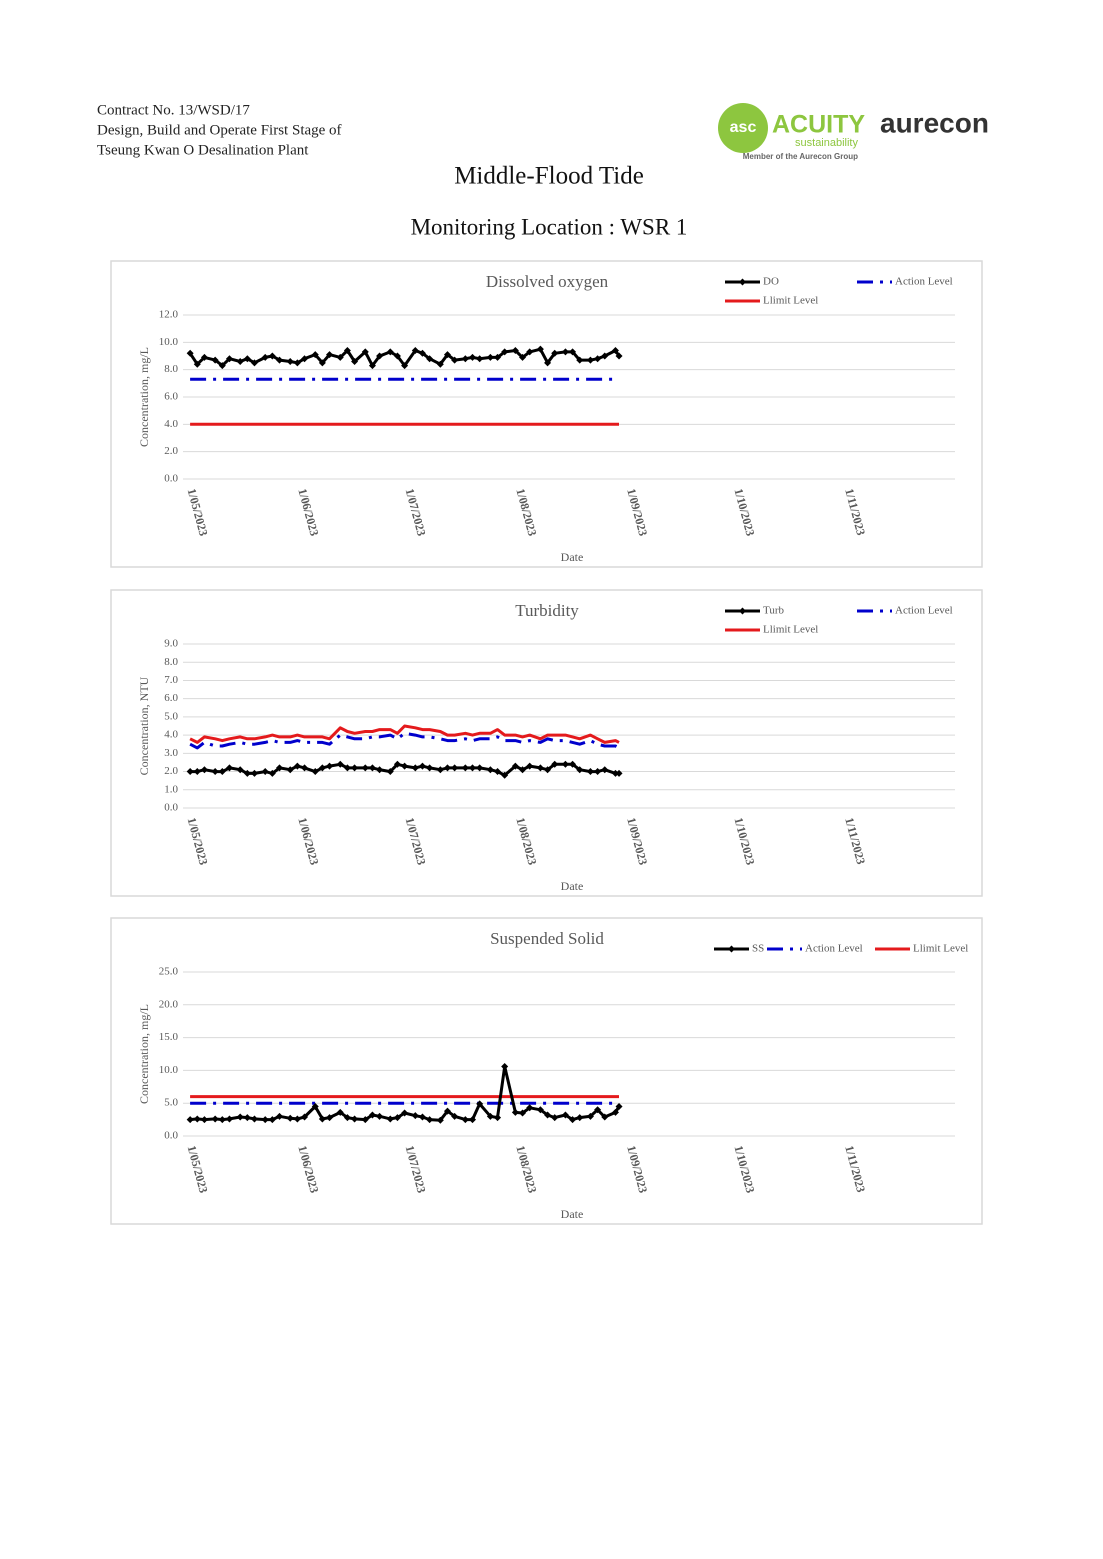  What do you see at coordinates (547, 938) in the screenshot?
I see `chart-title: Suspended Solid` at bounding box center [547, 938].